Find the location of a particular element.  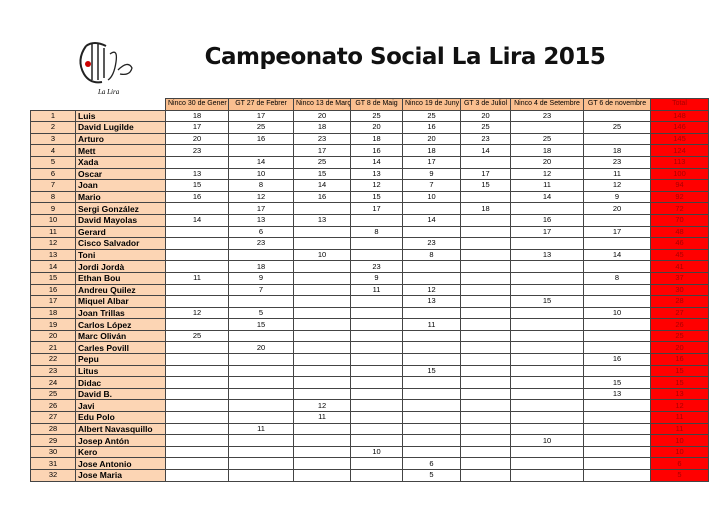

table-row: 16 Andreu Quilez 7 11 12 30 is located at coordinates (369, 290).